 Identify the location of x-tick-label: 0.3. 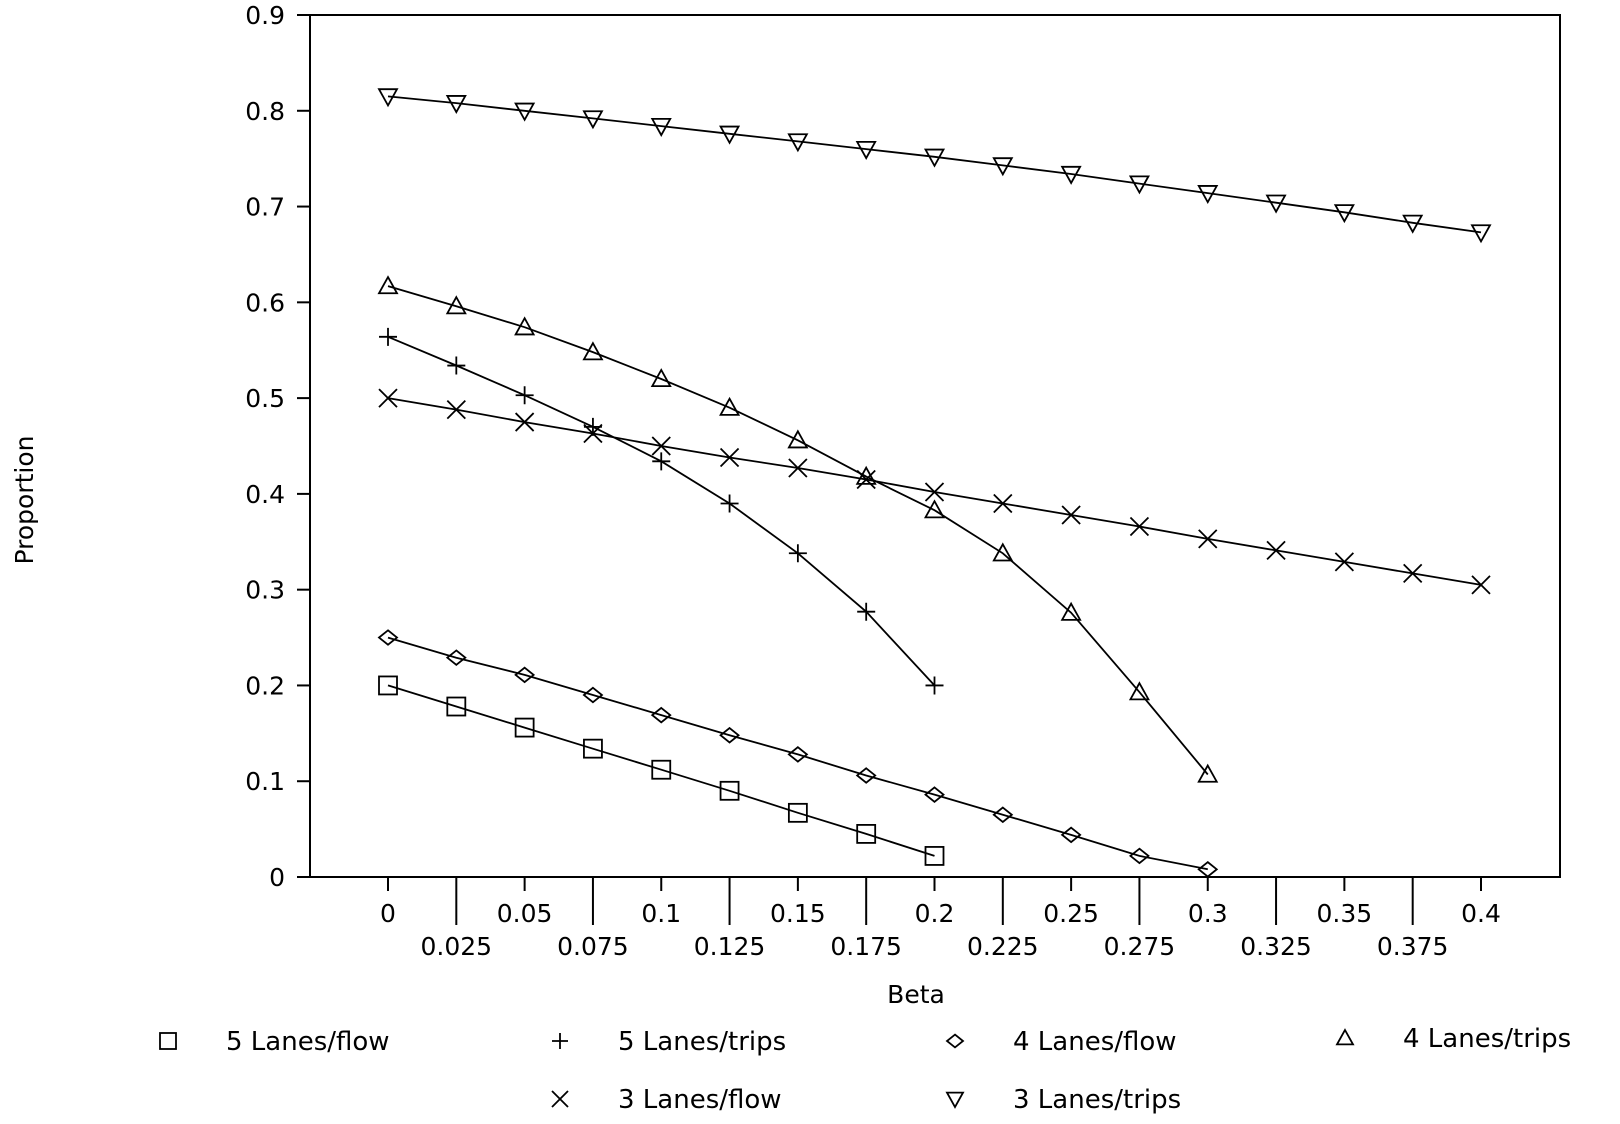
(1208, 913).